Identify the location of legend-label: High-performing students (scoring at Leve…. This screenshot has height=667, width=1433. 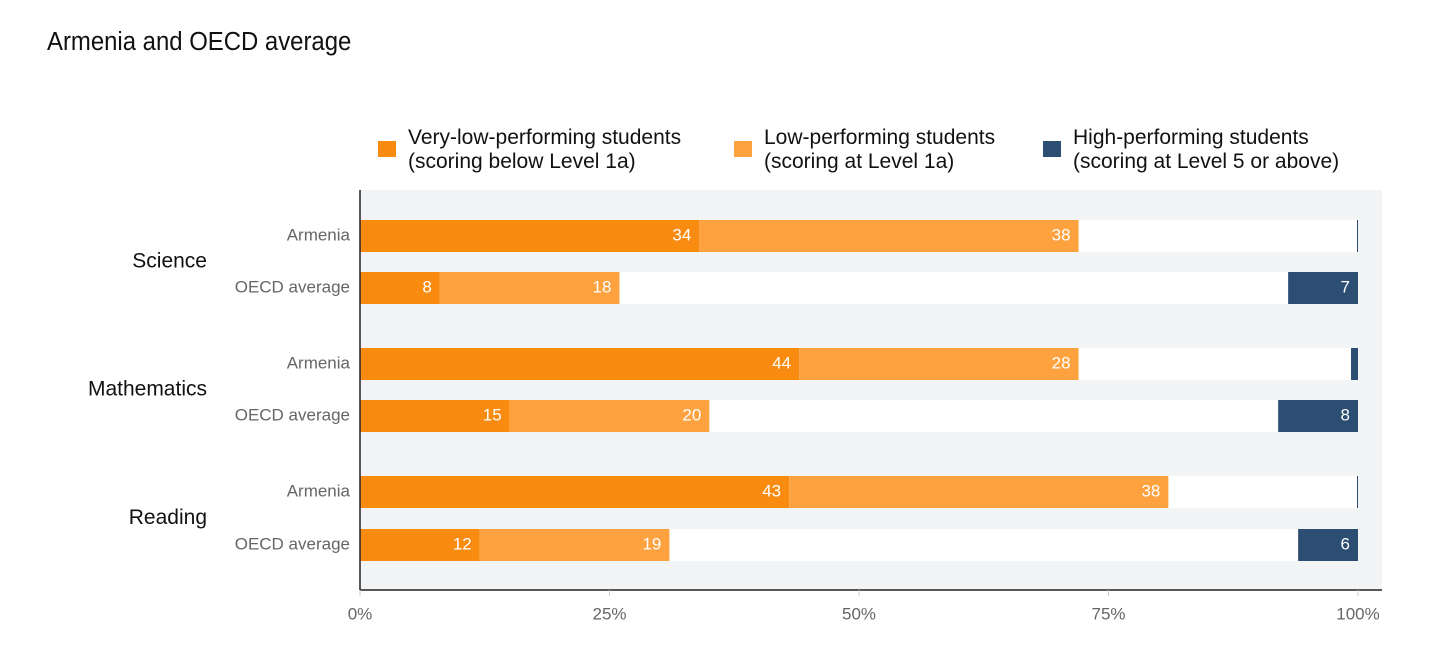
(1206, 149).